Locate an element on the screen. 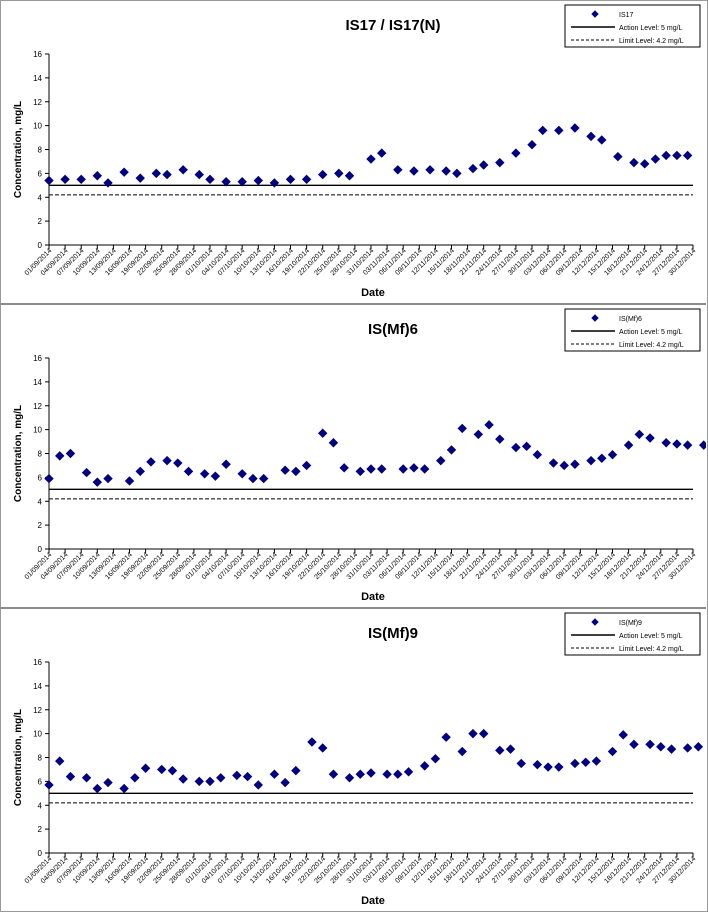 This screenshot has width=708, height=916. chart-title: IS(Mf)6 is located at coordinates (393, 329).